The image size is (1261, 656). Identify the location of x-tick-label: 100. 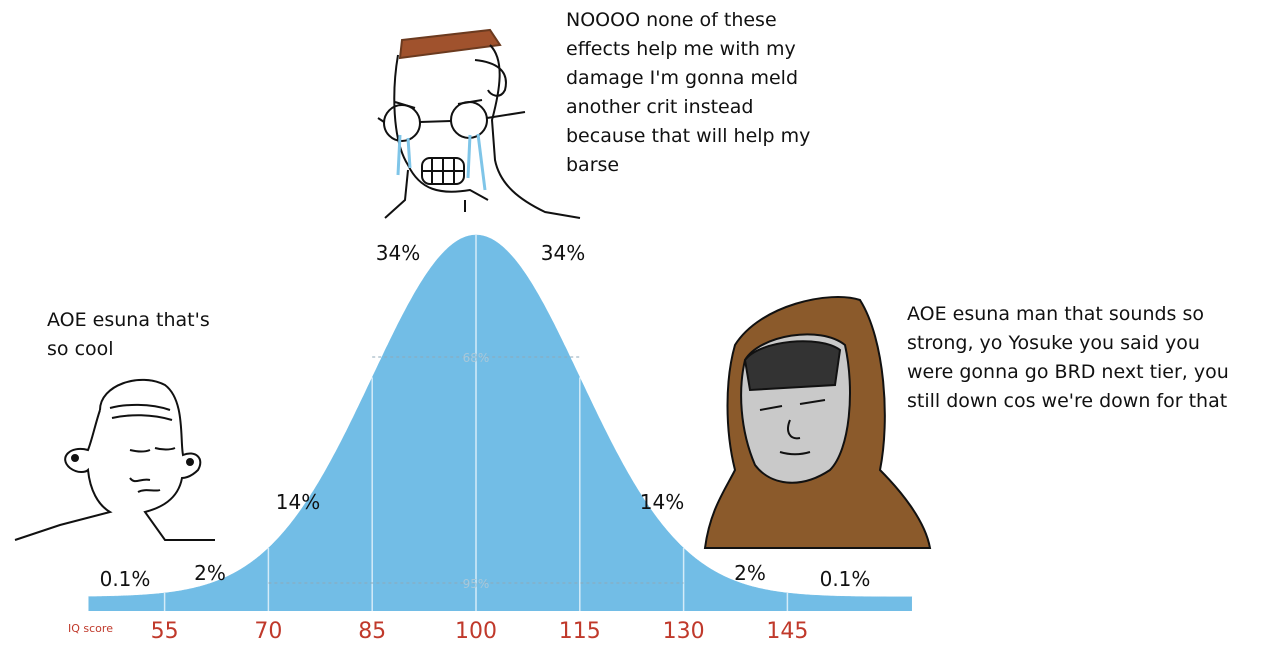
(476, 631).